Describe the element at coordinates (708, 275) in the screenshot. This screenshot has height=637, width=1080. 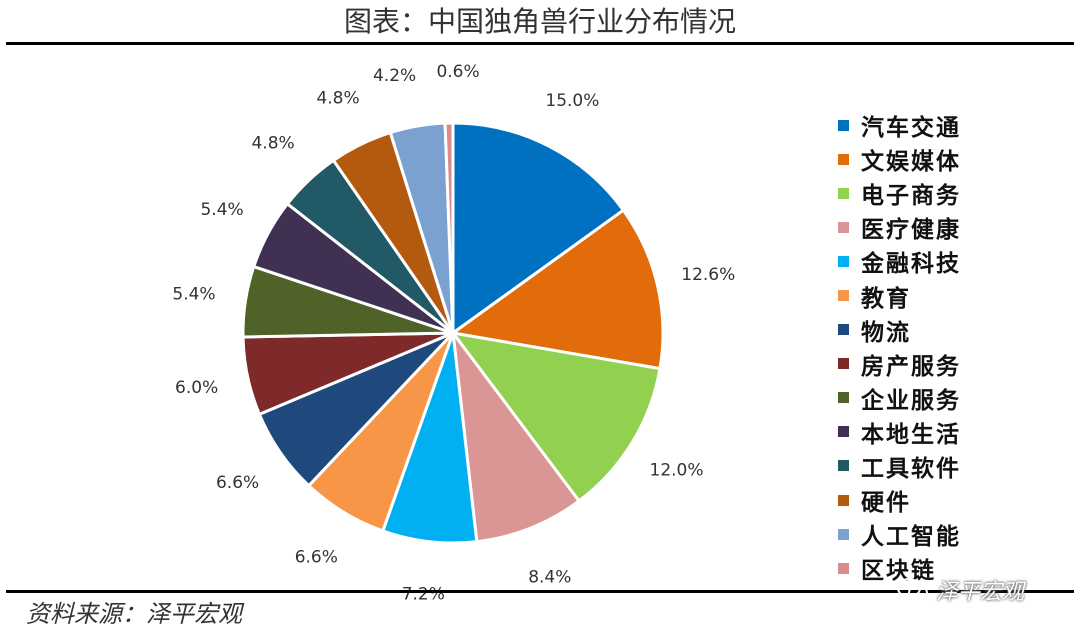
I see `slice-data-label: 12.6%` at that location.